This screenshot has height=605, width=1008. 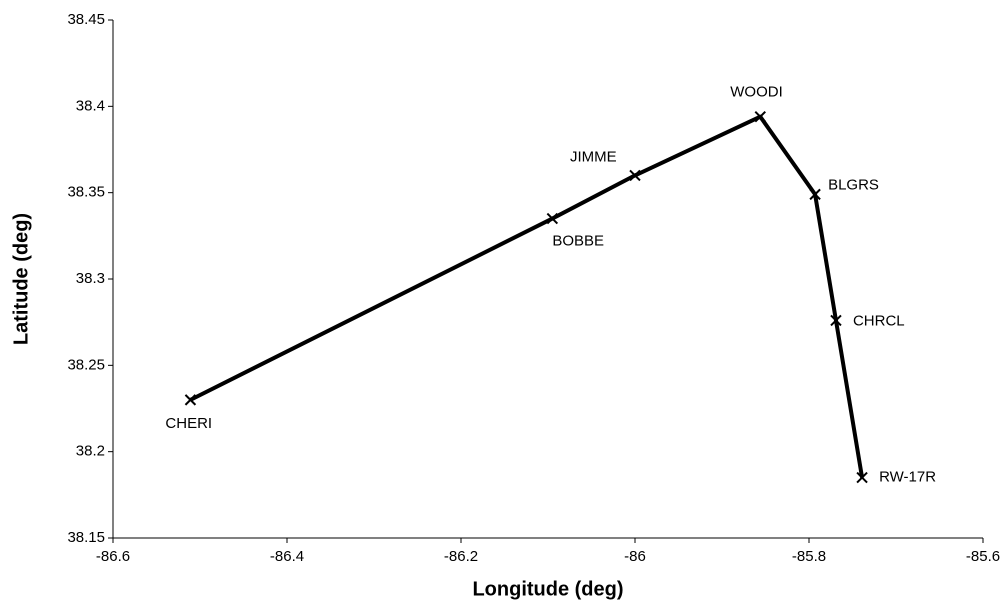 I want to click on waypoint-label: BOBBE, so click(x=578, y=241).